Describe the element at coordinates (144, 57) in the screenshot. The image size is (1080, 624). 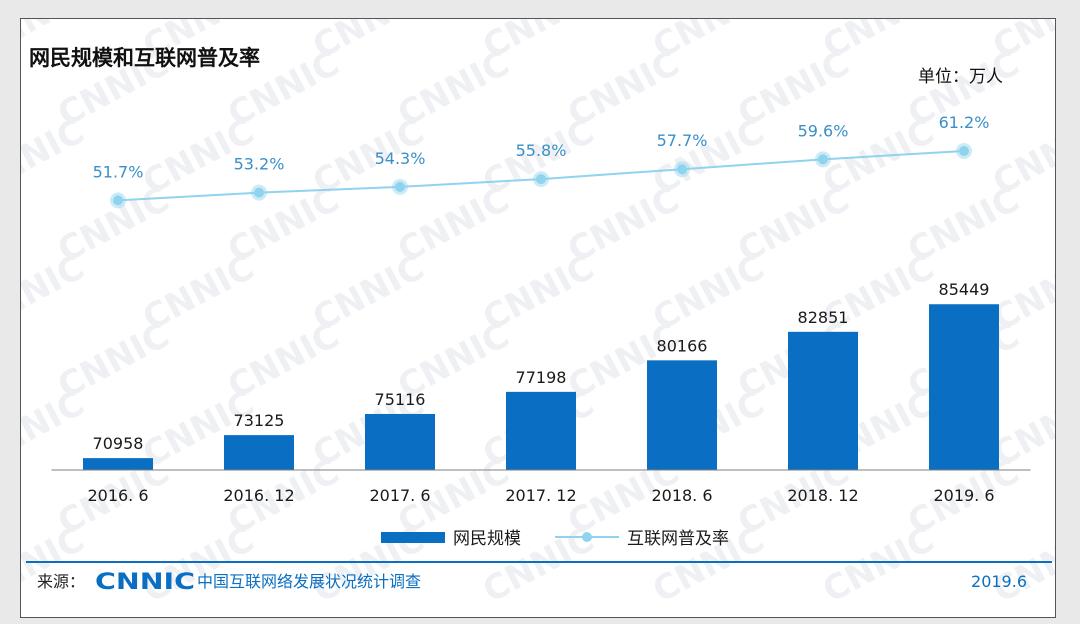
I see `chart-title: 网民规模和互联网普及率` at that location.